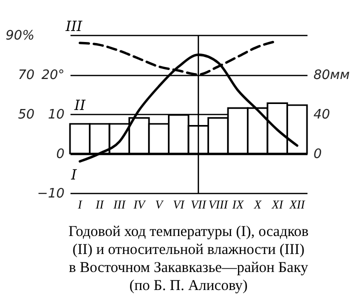 The width and height of the screenshot is (364, 306). I want to click on x-tick-label: IX, so click(237, 205).